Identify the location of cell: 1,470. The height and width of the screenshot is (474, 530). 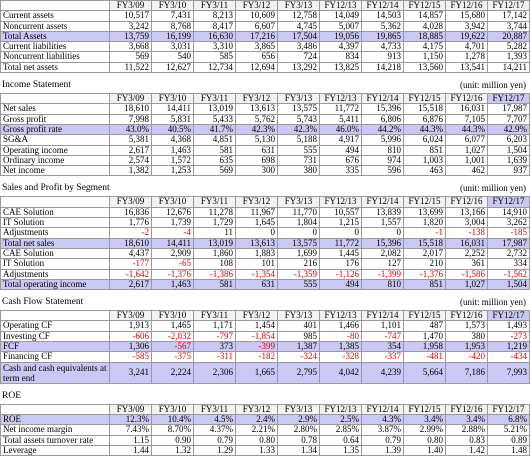
(424, 336).